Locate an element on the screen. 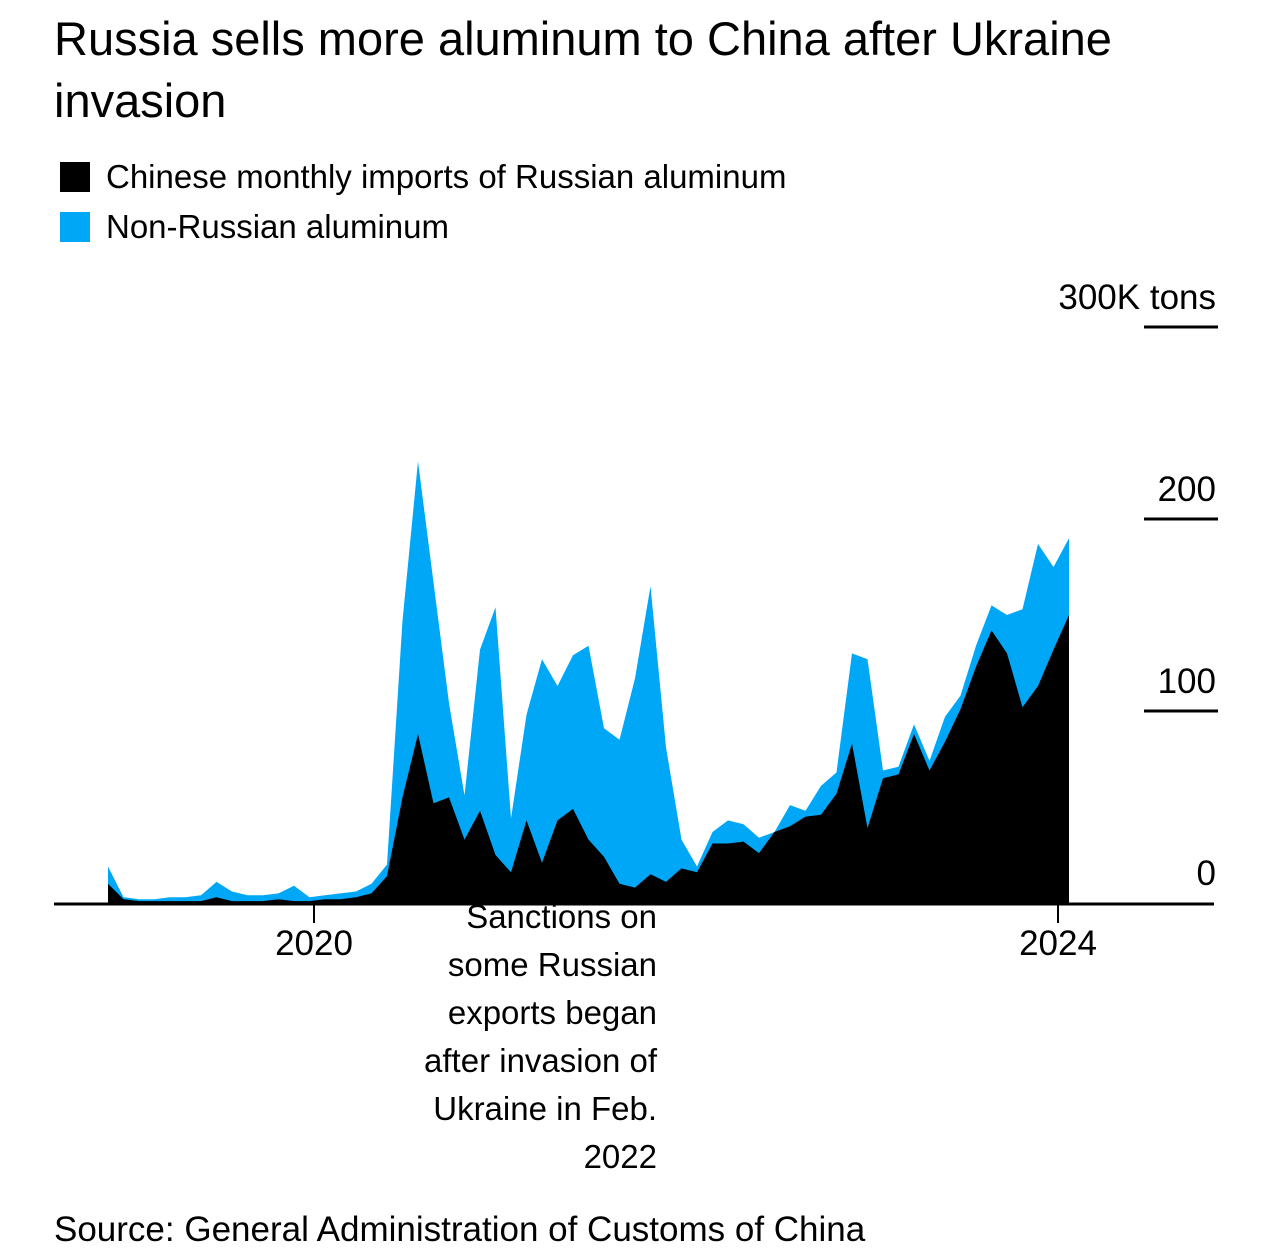  legend-swatch-russian is located at coordinates (75, 177).